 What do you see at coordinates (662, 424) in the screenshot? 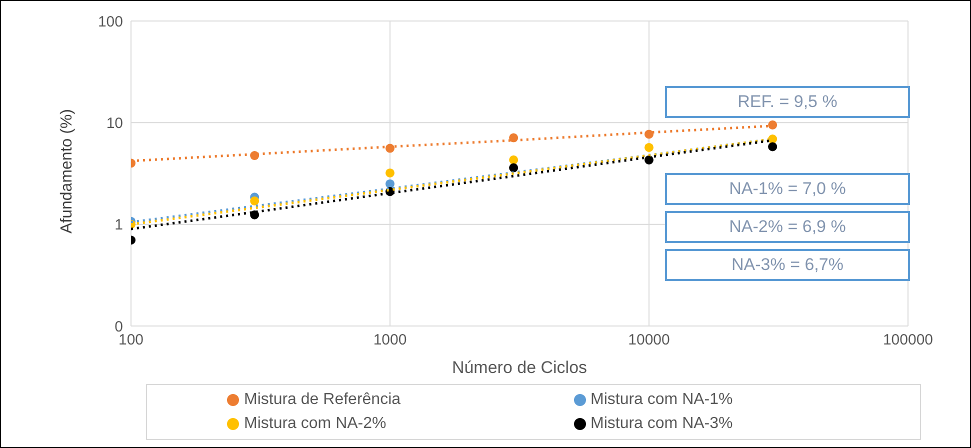
I see `legend-label: Mistura com NA-3%` at bounding box center [662, 424].